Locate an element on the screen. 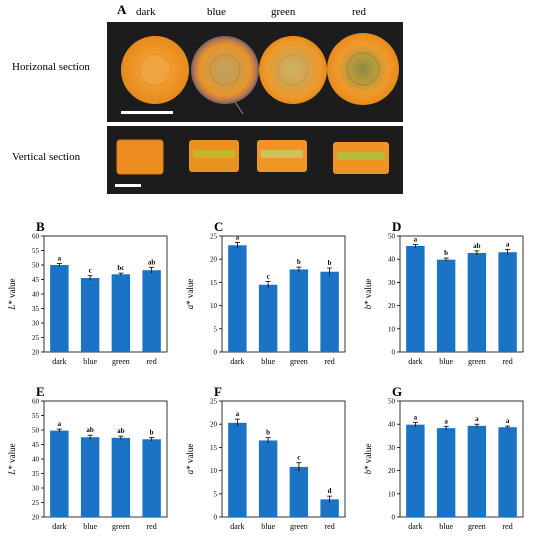 The image size is (550, 543). y-axis-label: b* value is located at coordinates (368, 294).